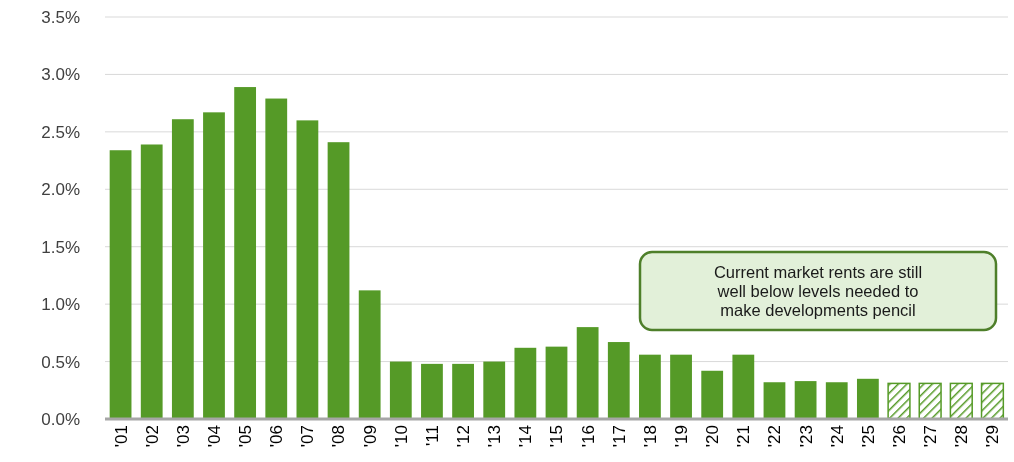 Image resolution: width=1014 pixels, height=462 pixels. What do you see at coordinates (401, 436) in the screenshot?
I see `x-tick-label: '10` at bounding box center [401, 436].